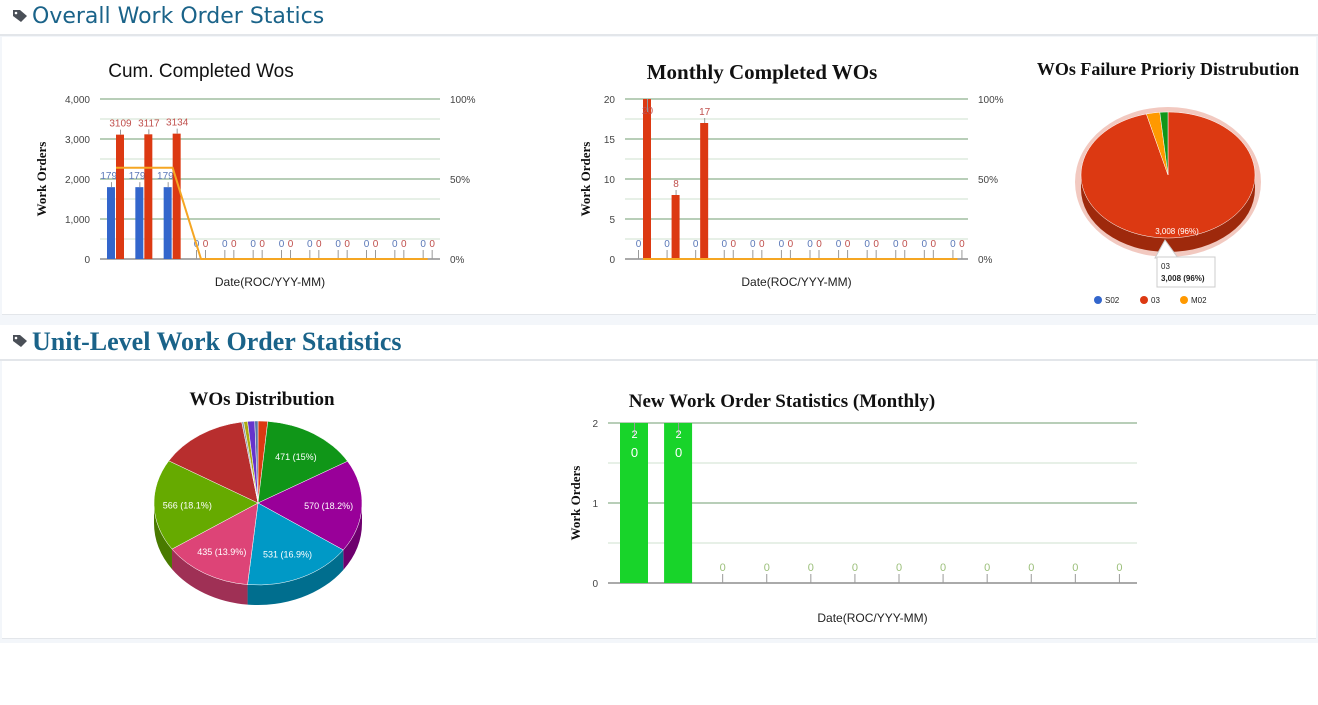  I want to click on tooltip-value: 3,008 (96%), so click(1183, 278).